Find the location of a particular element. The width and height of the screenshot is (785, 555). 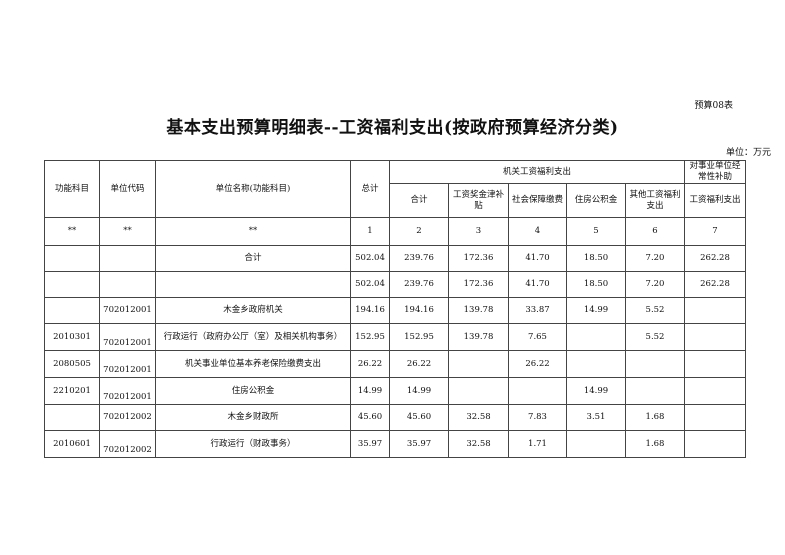

index-cell: 6 is located at coordinates (655, 231).